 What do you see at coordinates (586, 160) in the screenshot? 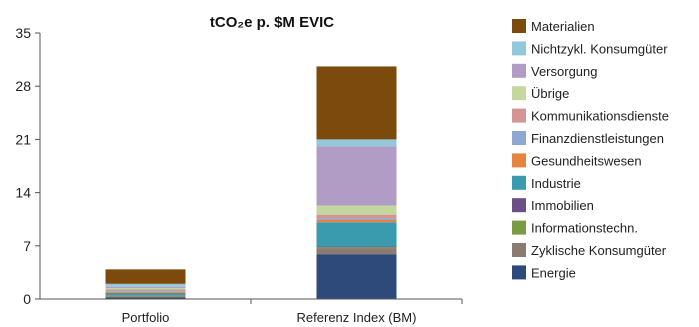
I see `legend-label: Gesundheitswesen` at bounding box center [586, 160].